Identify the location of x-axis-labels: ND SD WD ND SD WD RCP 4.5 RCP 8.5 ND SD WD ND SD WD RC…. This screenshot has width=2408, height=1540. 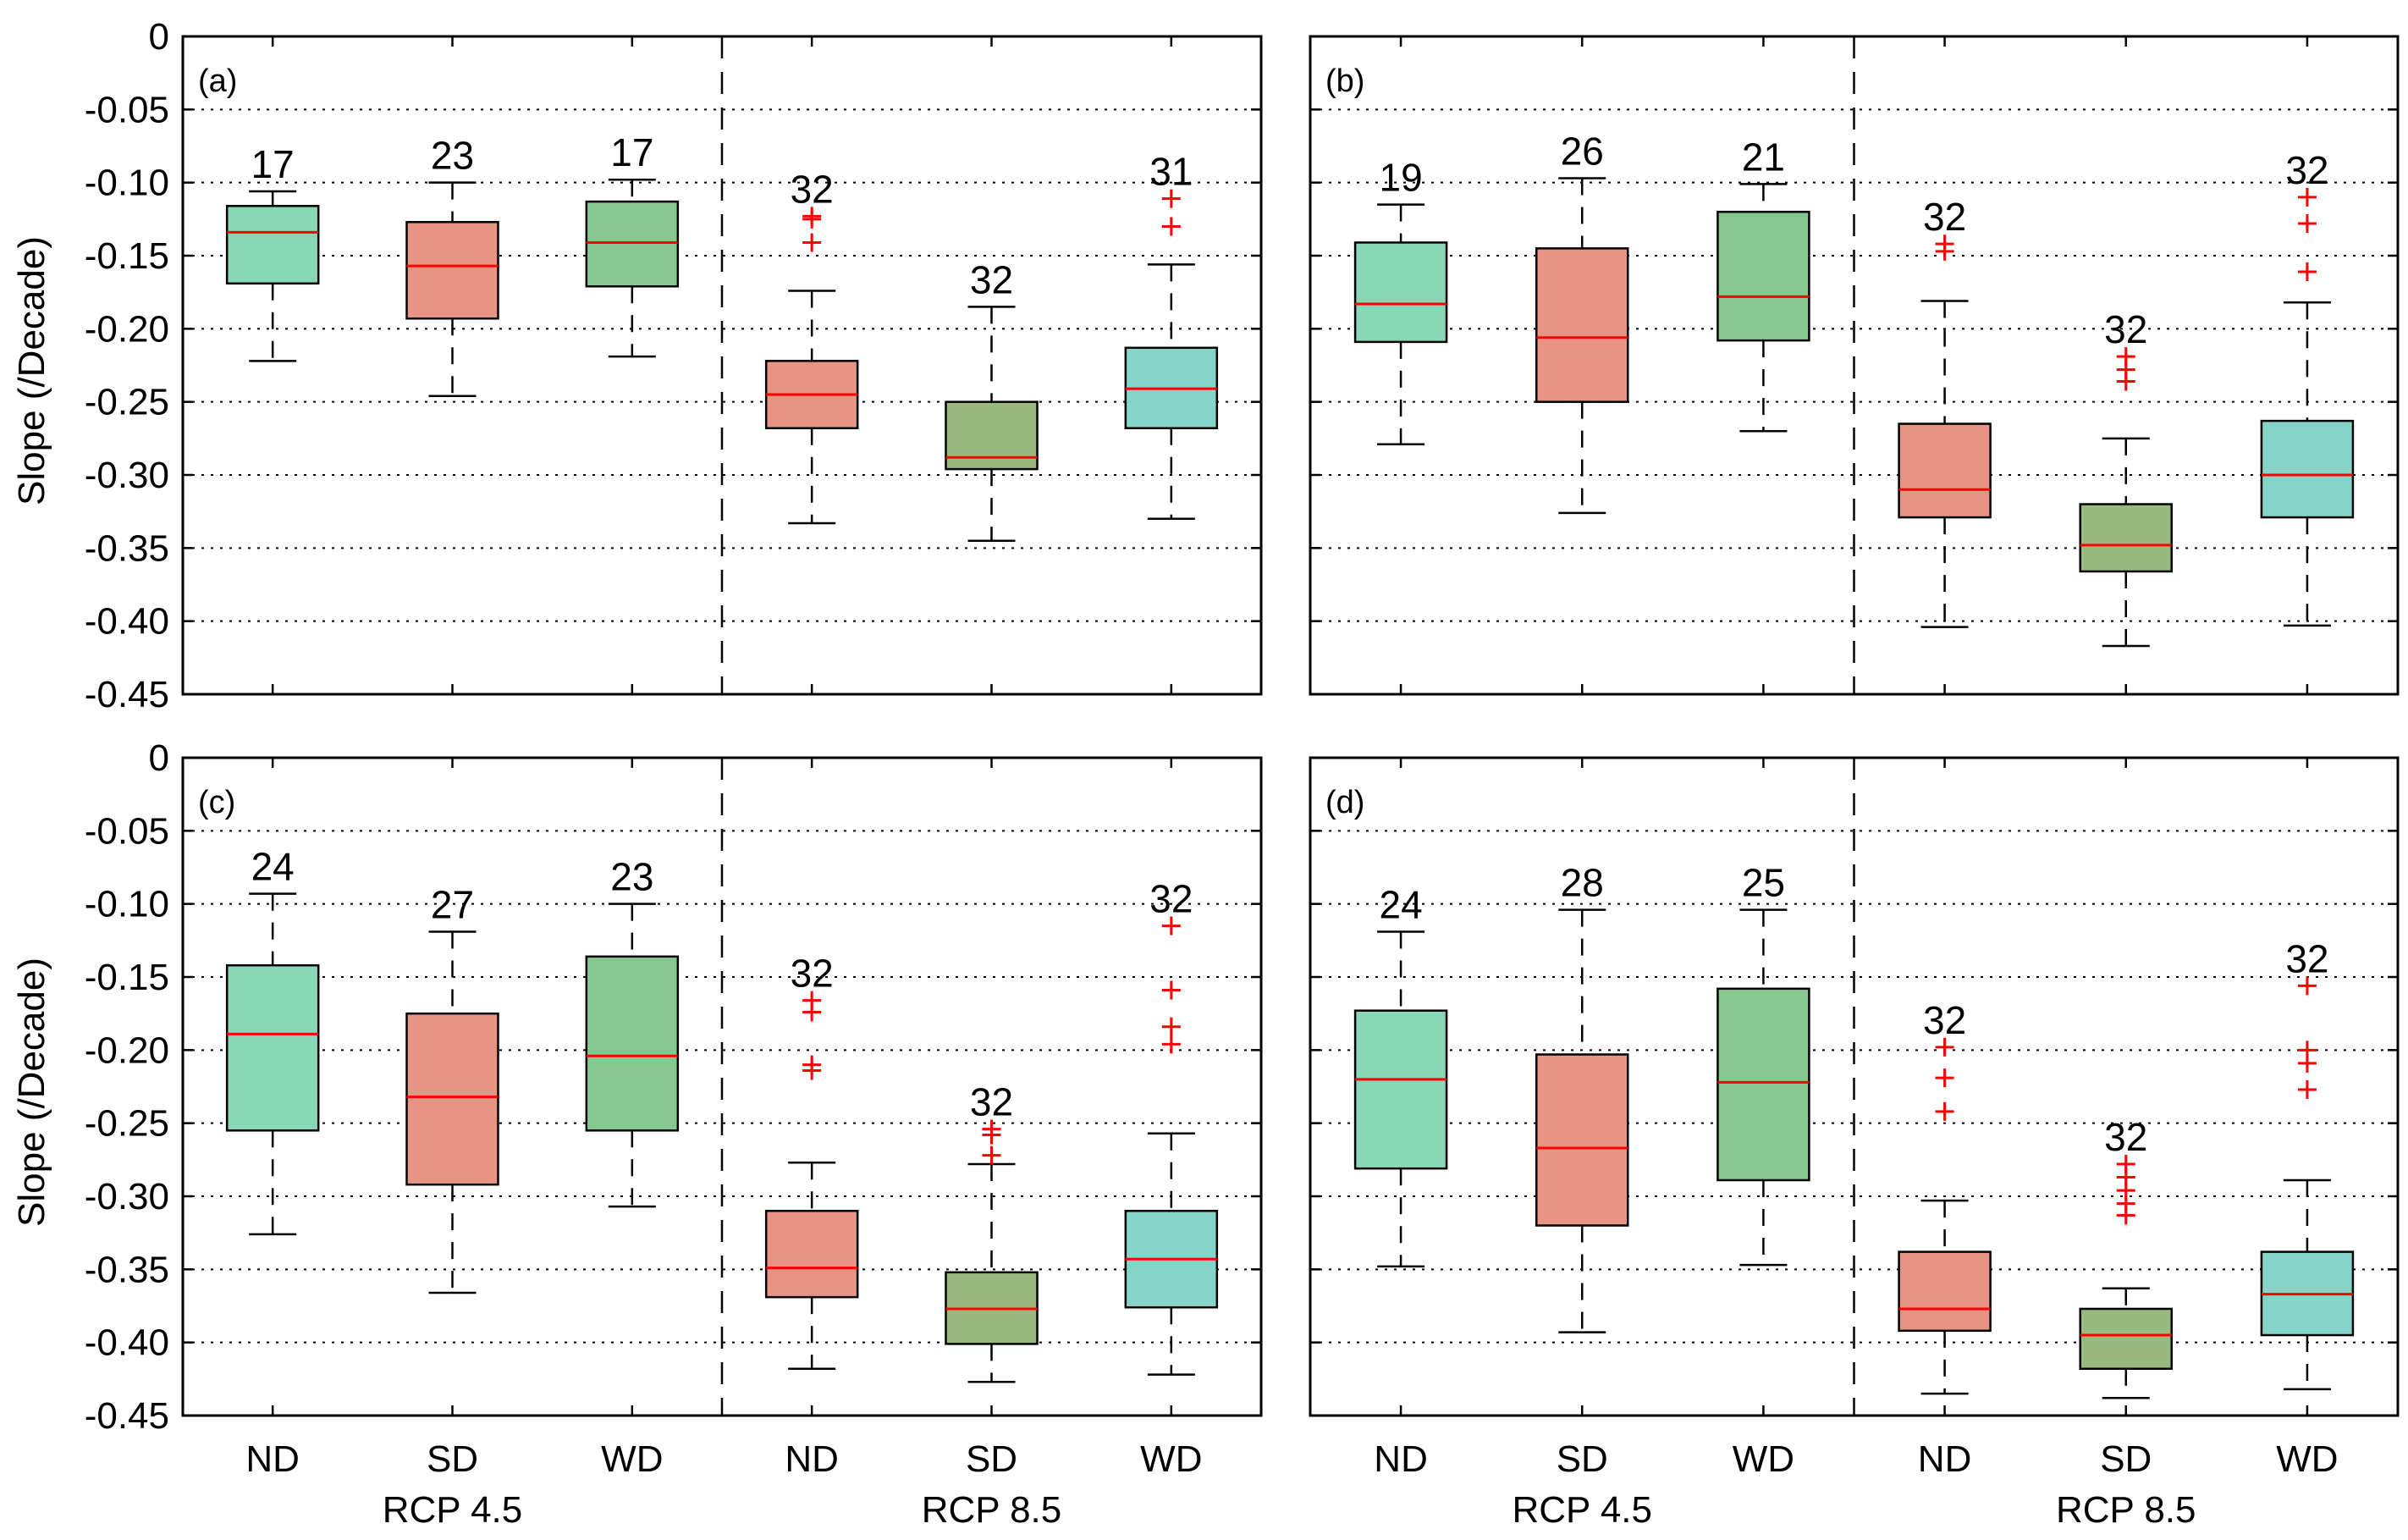
(1292, 1484).